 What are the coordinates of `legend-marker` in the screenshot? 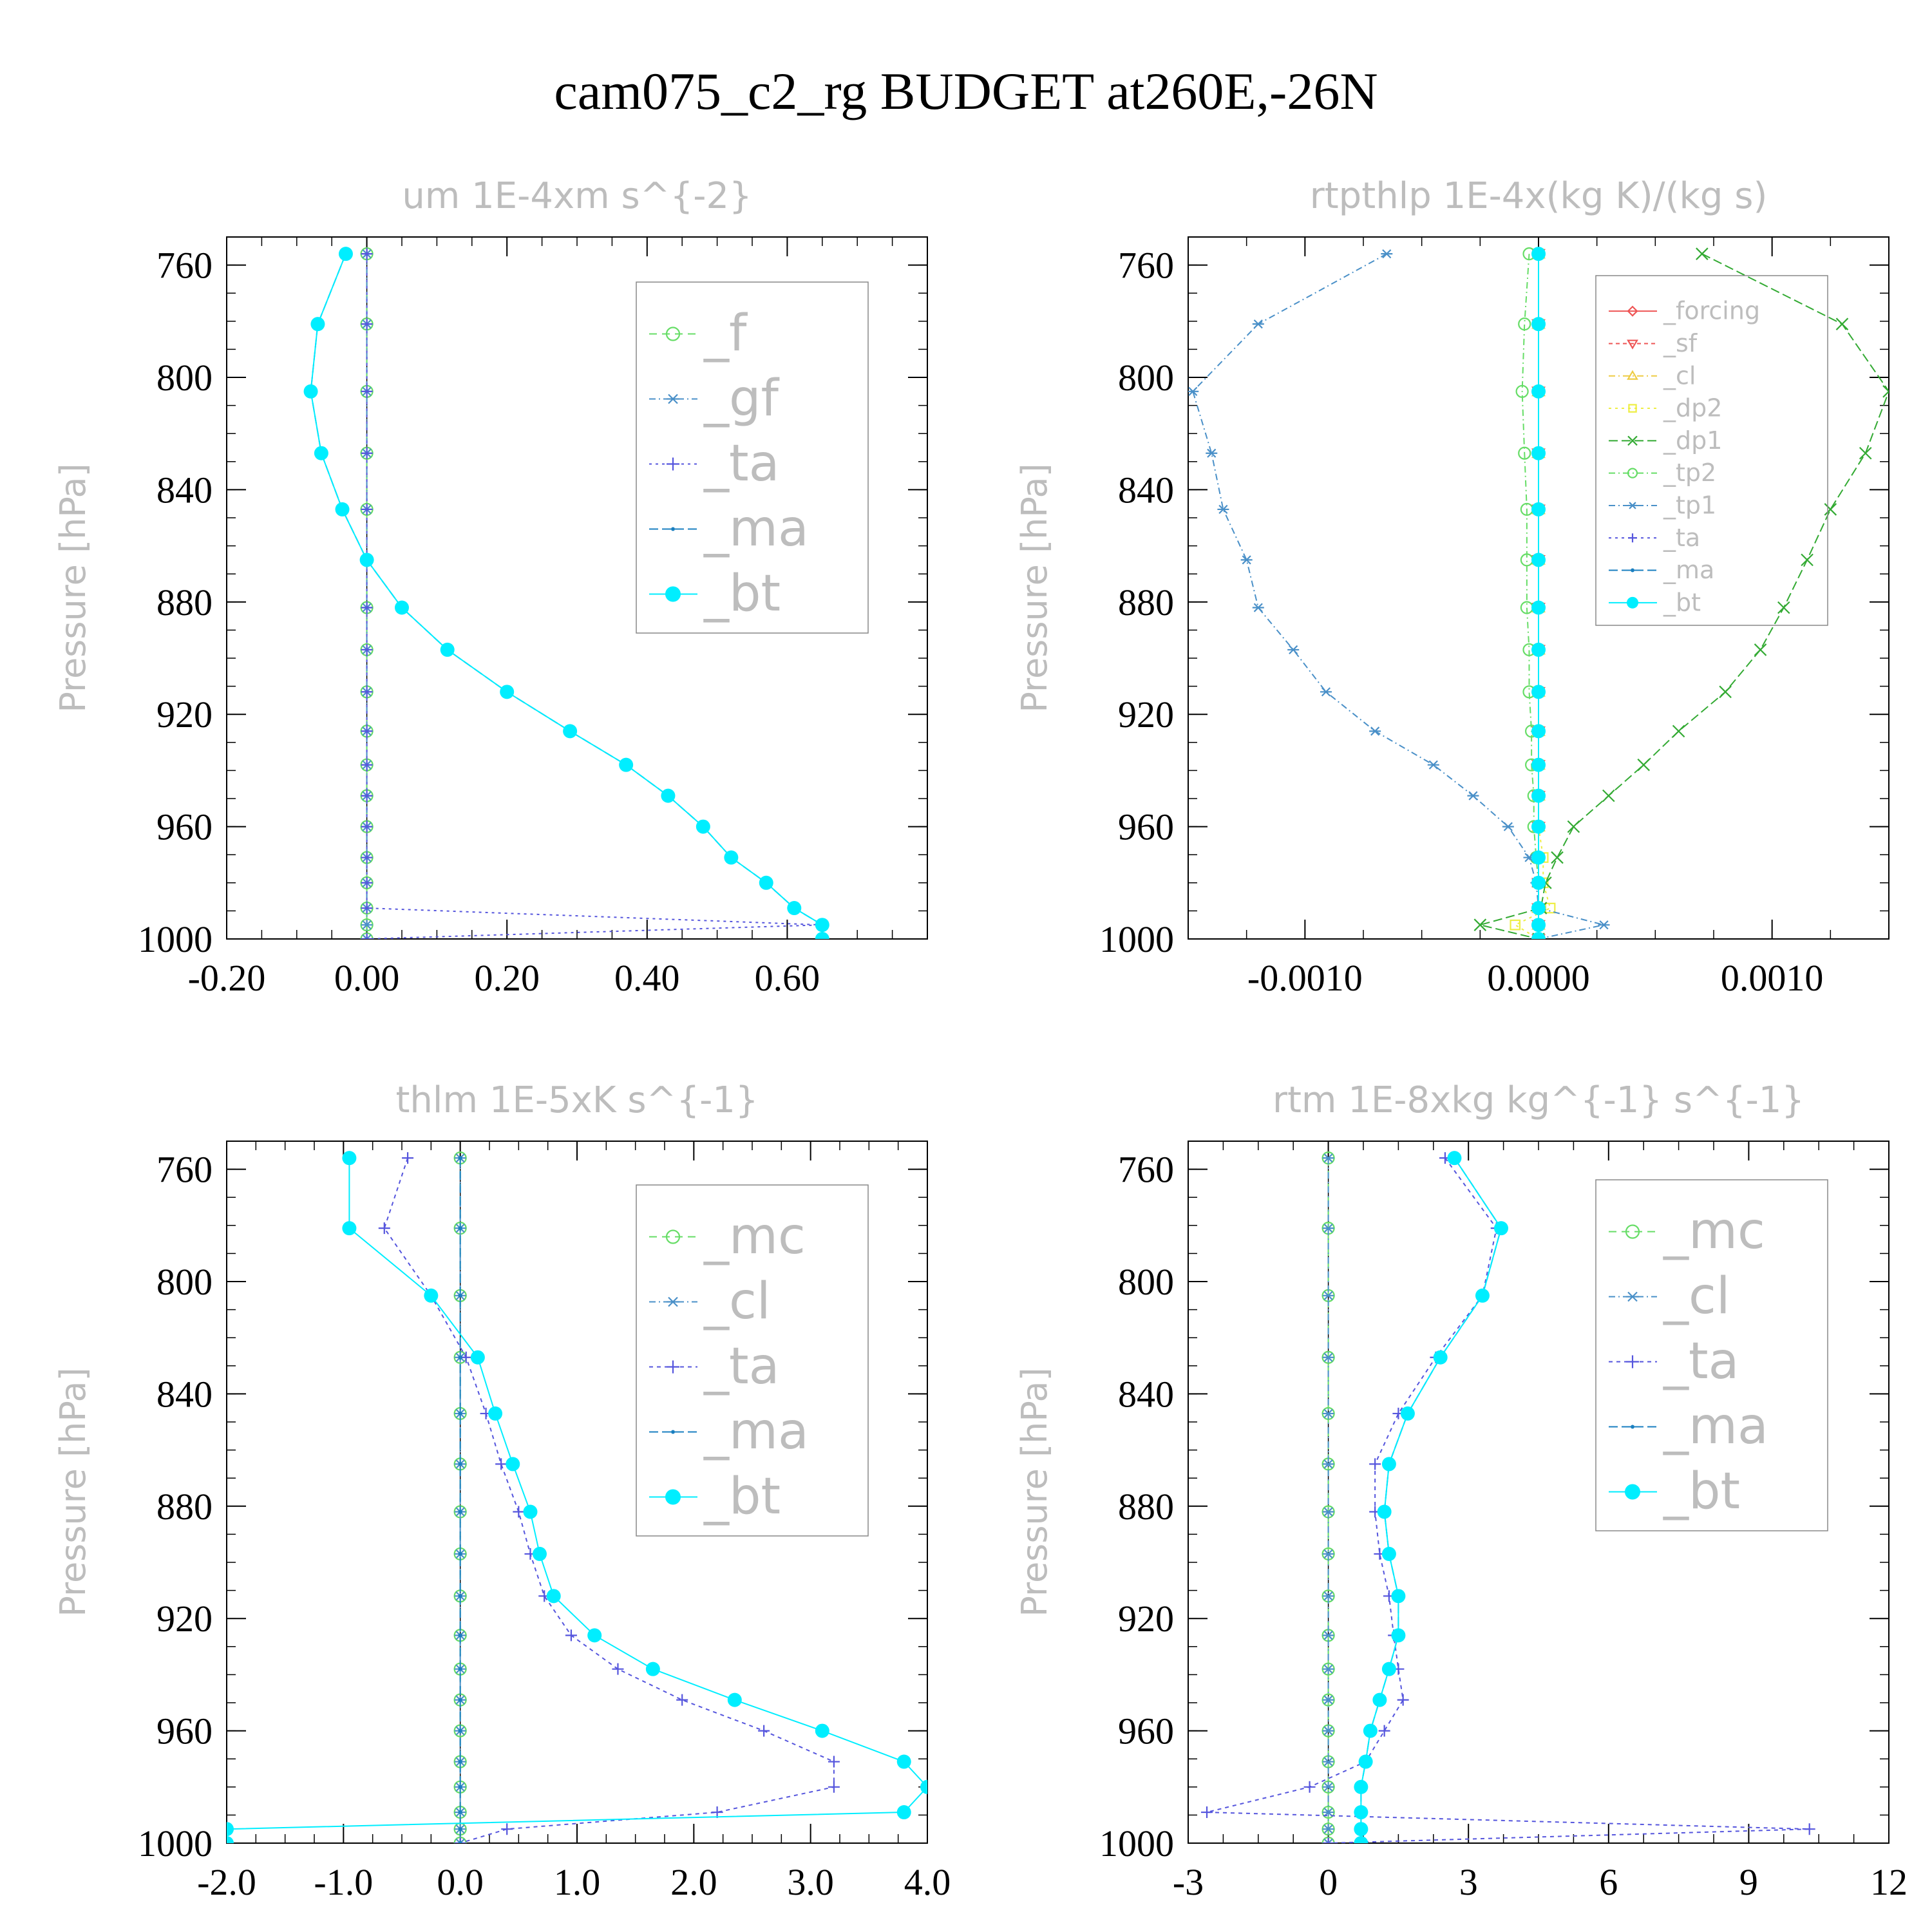 It's located at (1632, 506).